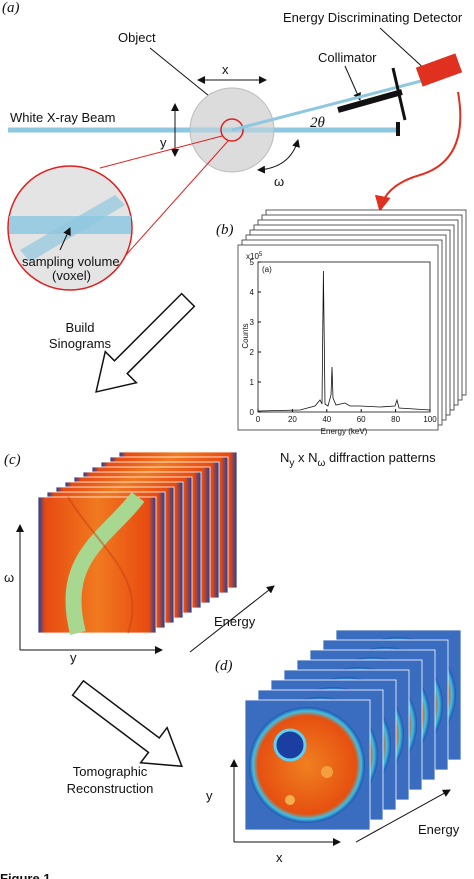 This screenshot has height=879, width=474. I want to click on beam-stop, so click(398, 129).